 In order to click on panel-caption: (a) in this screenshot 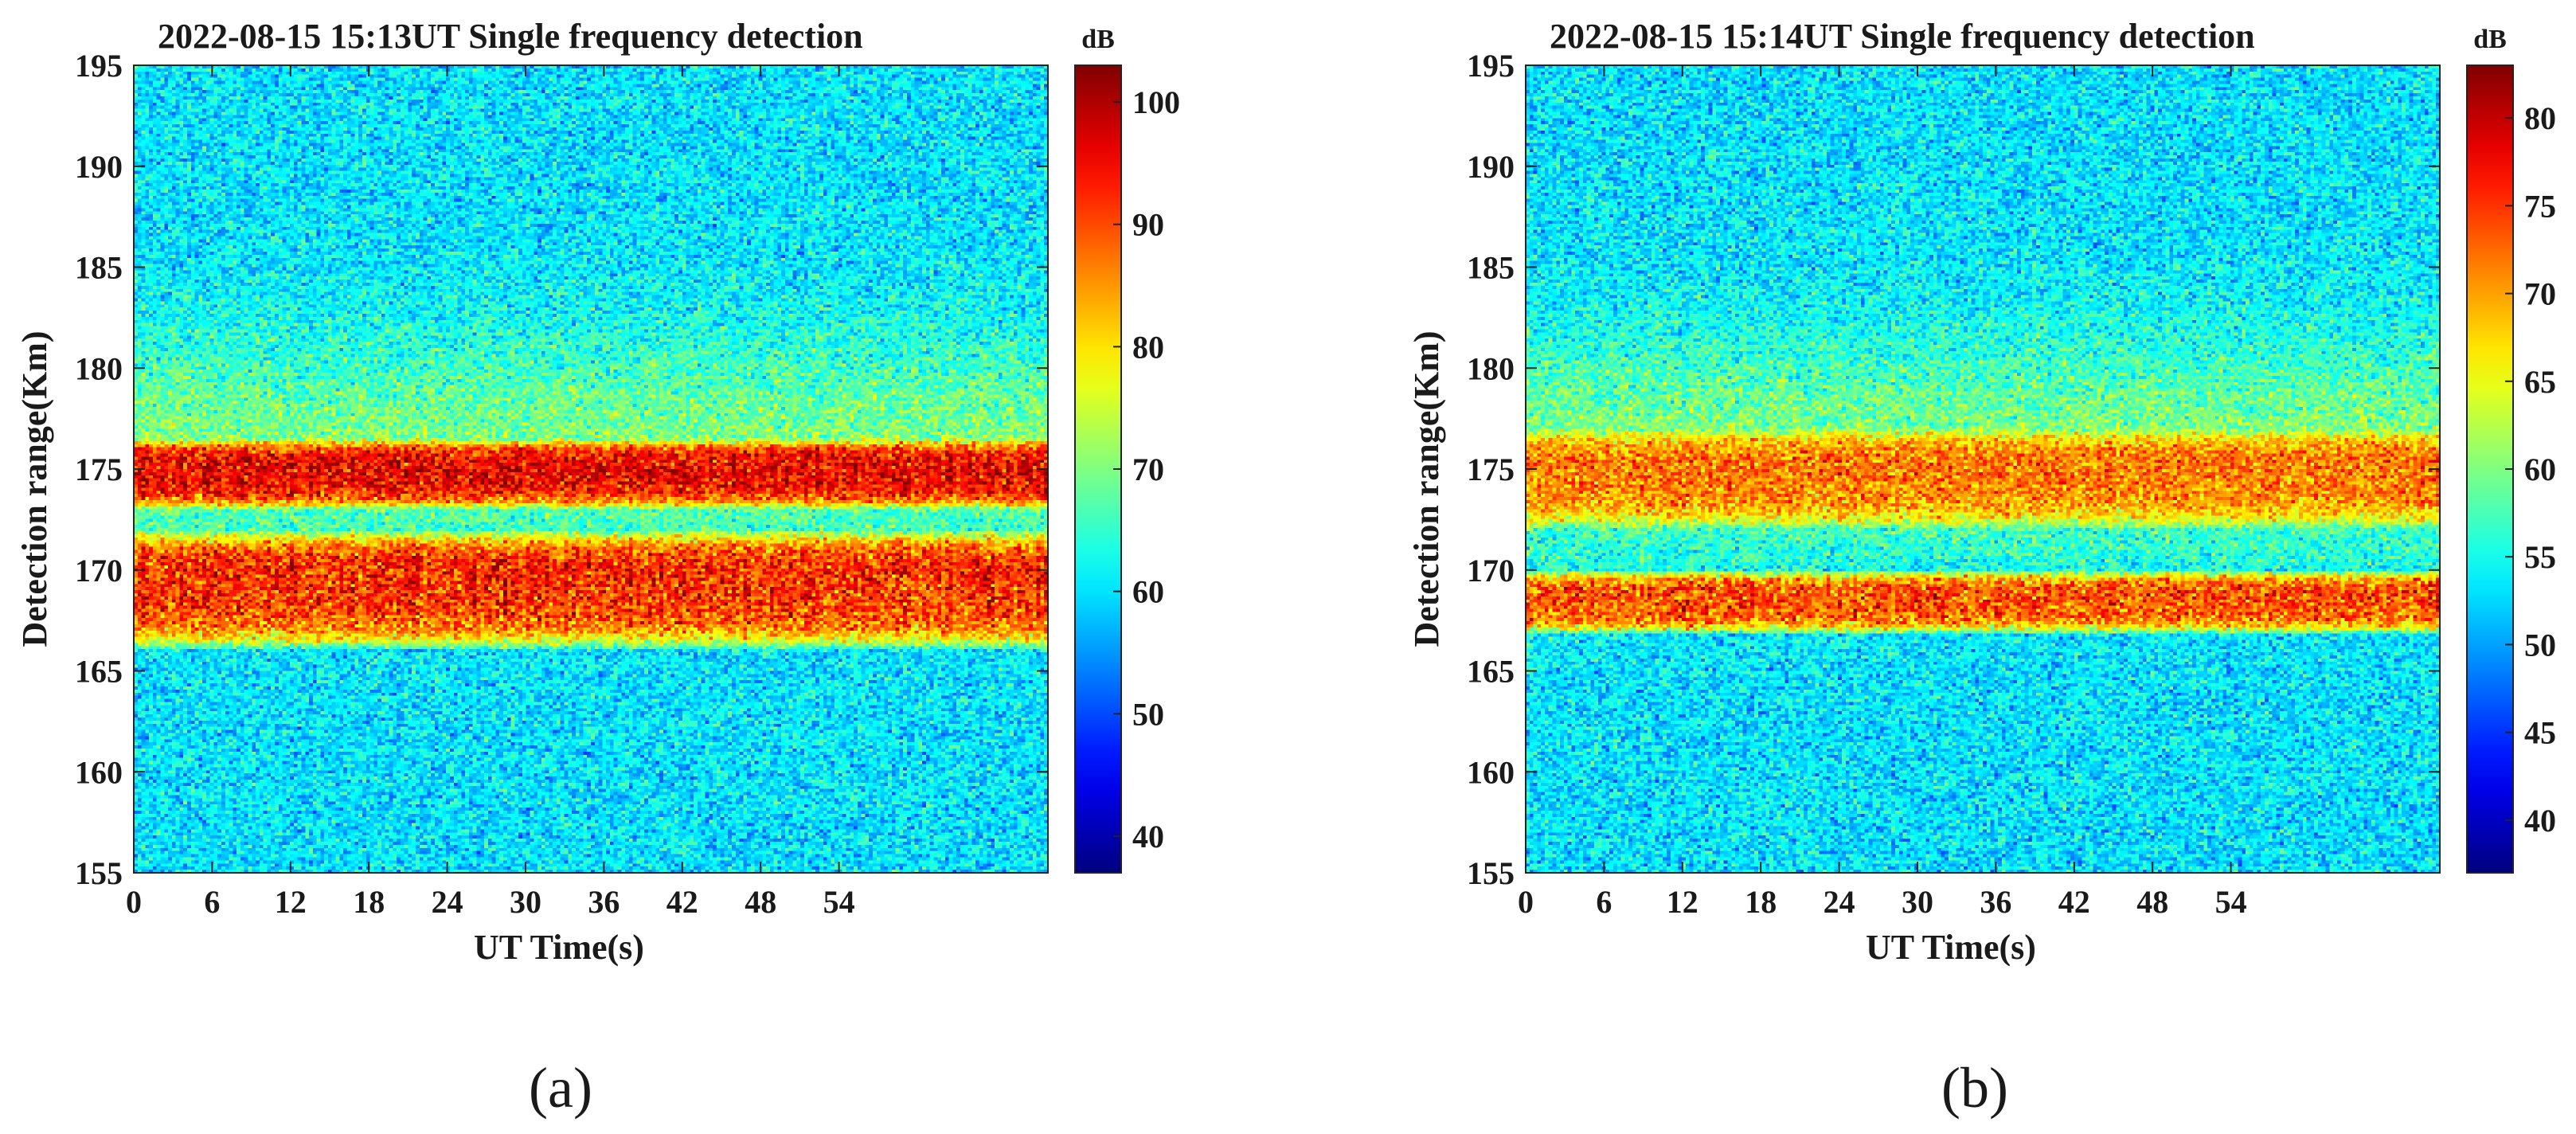, I will do `click(560, 1088)`.